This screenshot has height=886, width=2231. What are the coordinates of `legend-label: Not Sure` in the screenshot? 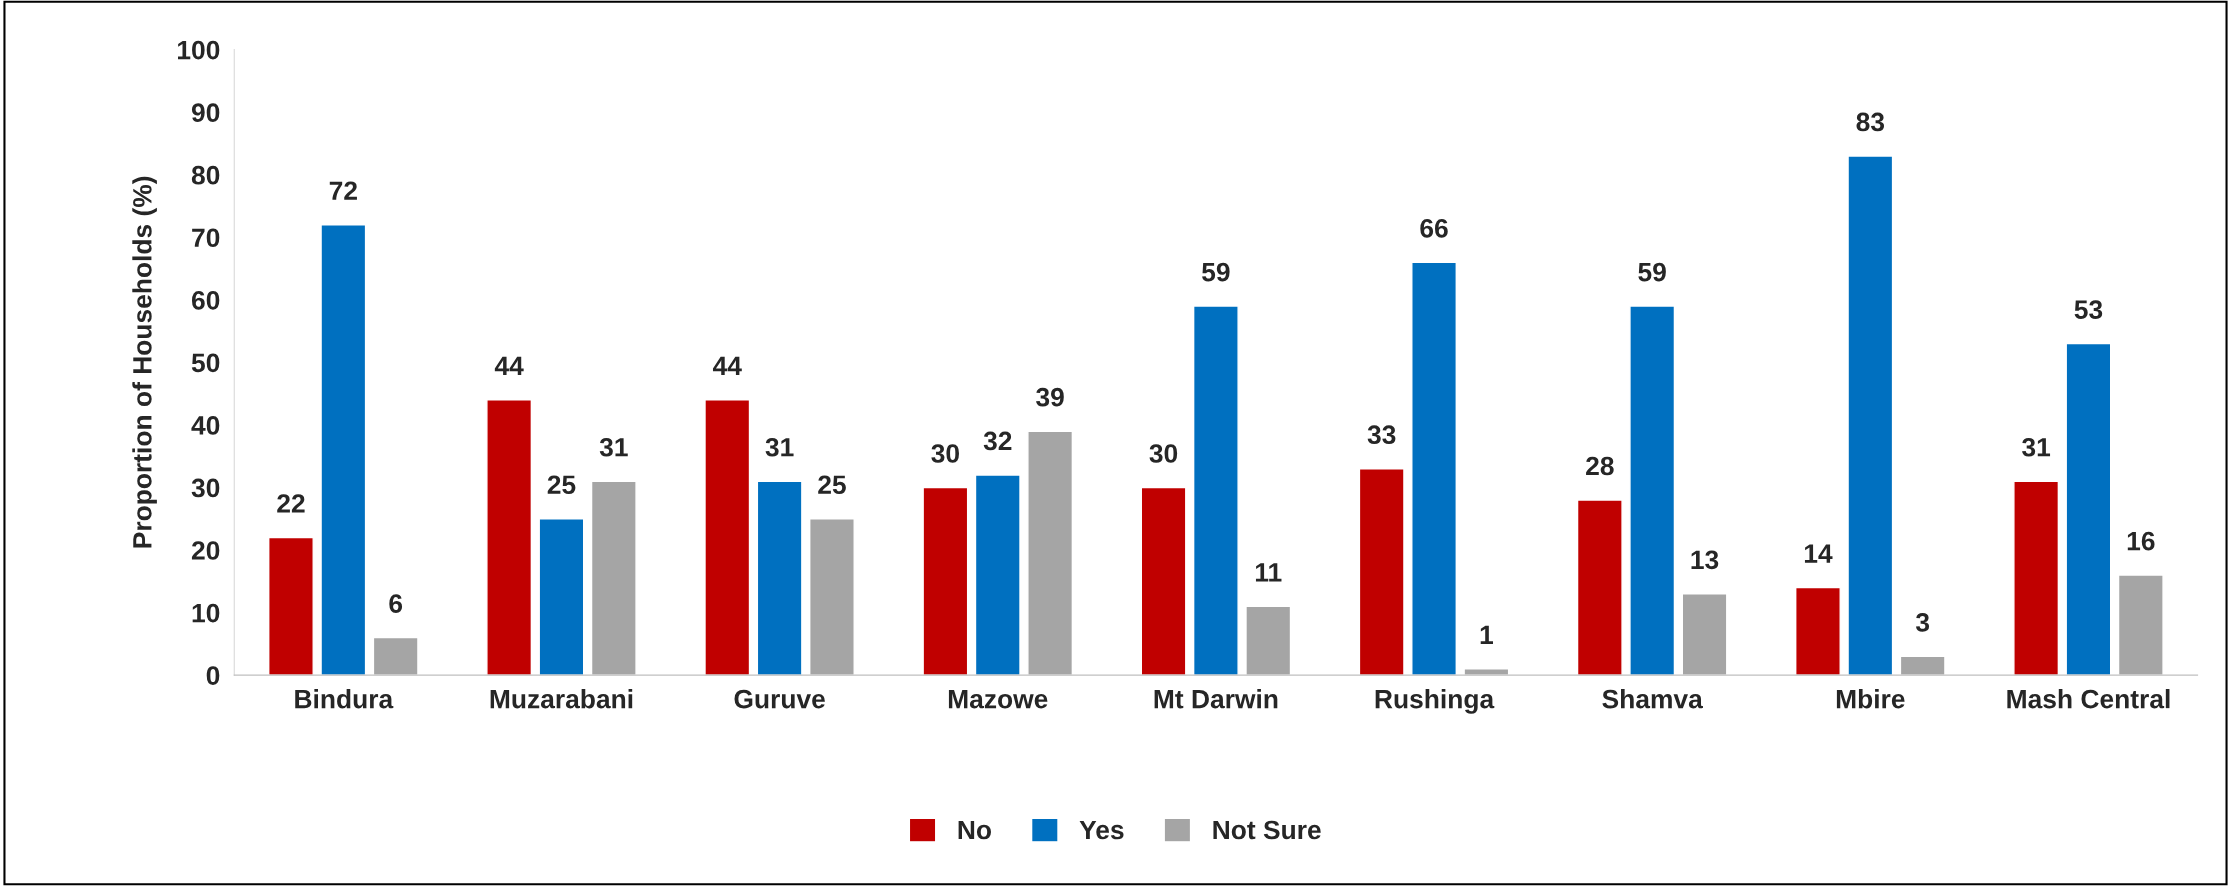 It's located at (1267, 830).